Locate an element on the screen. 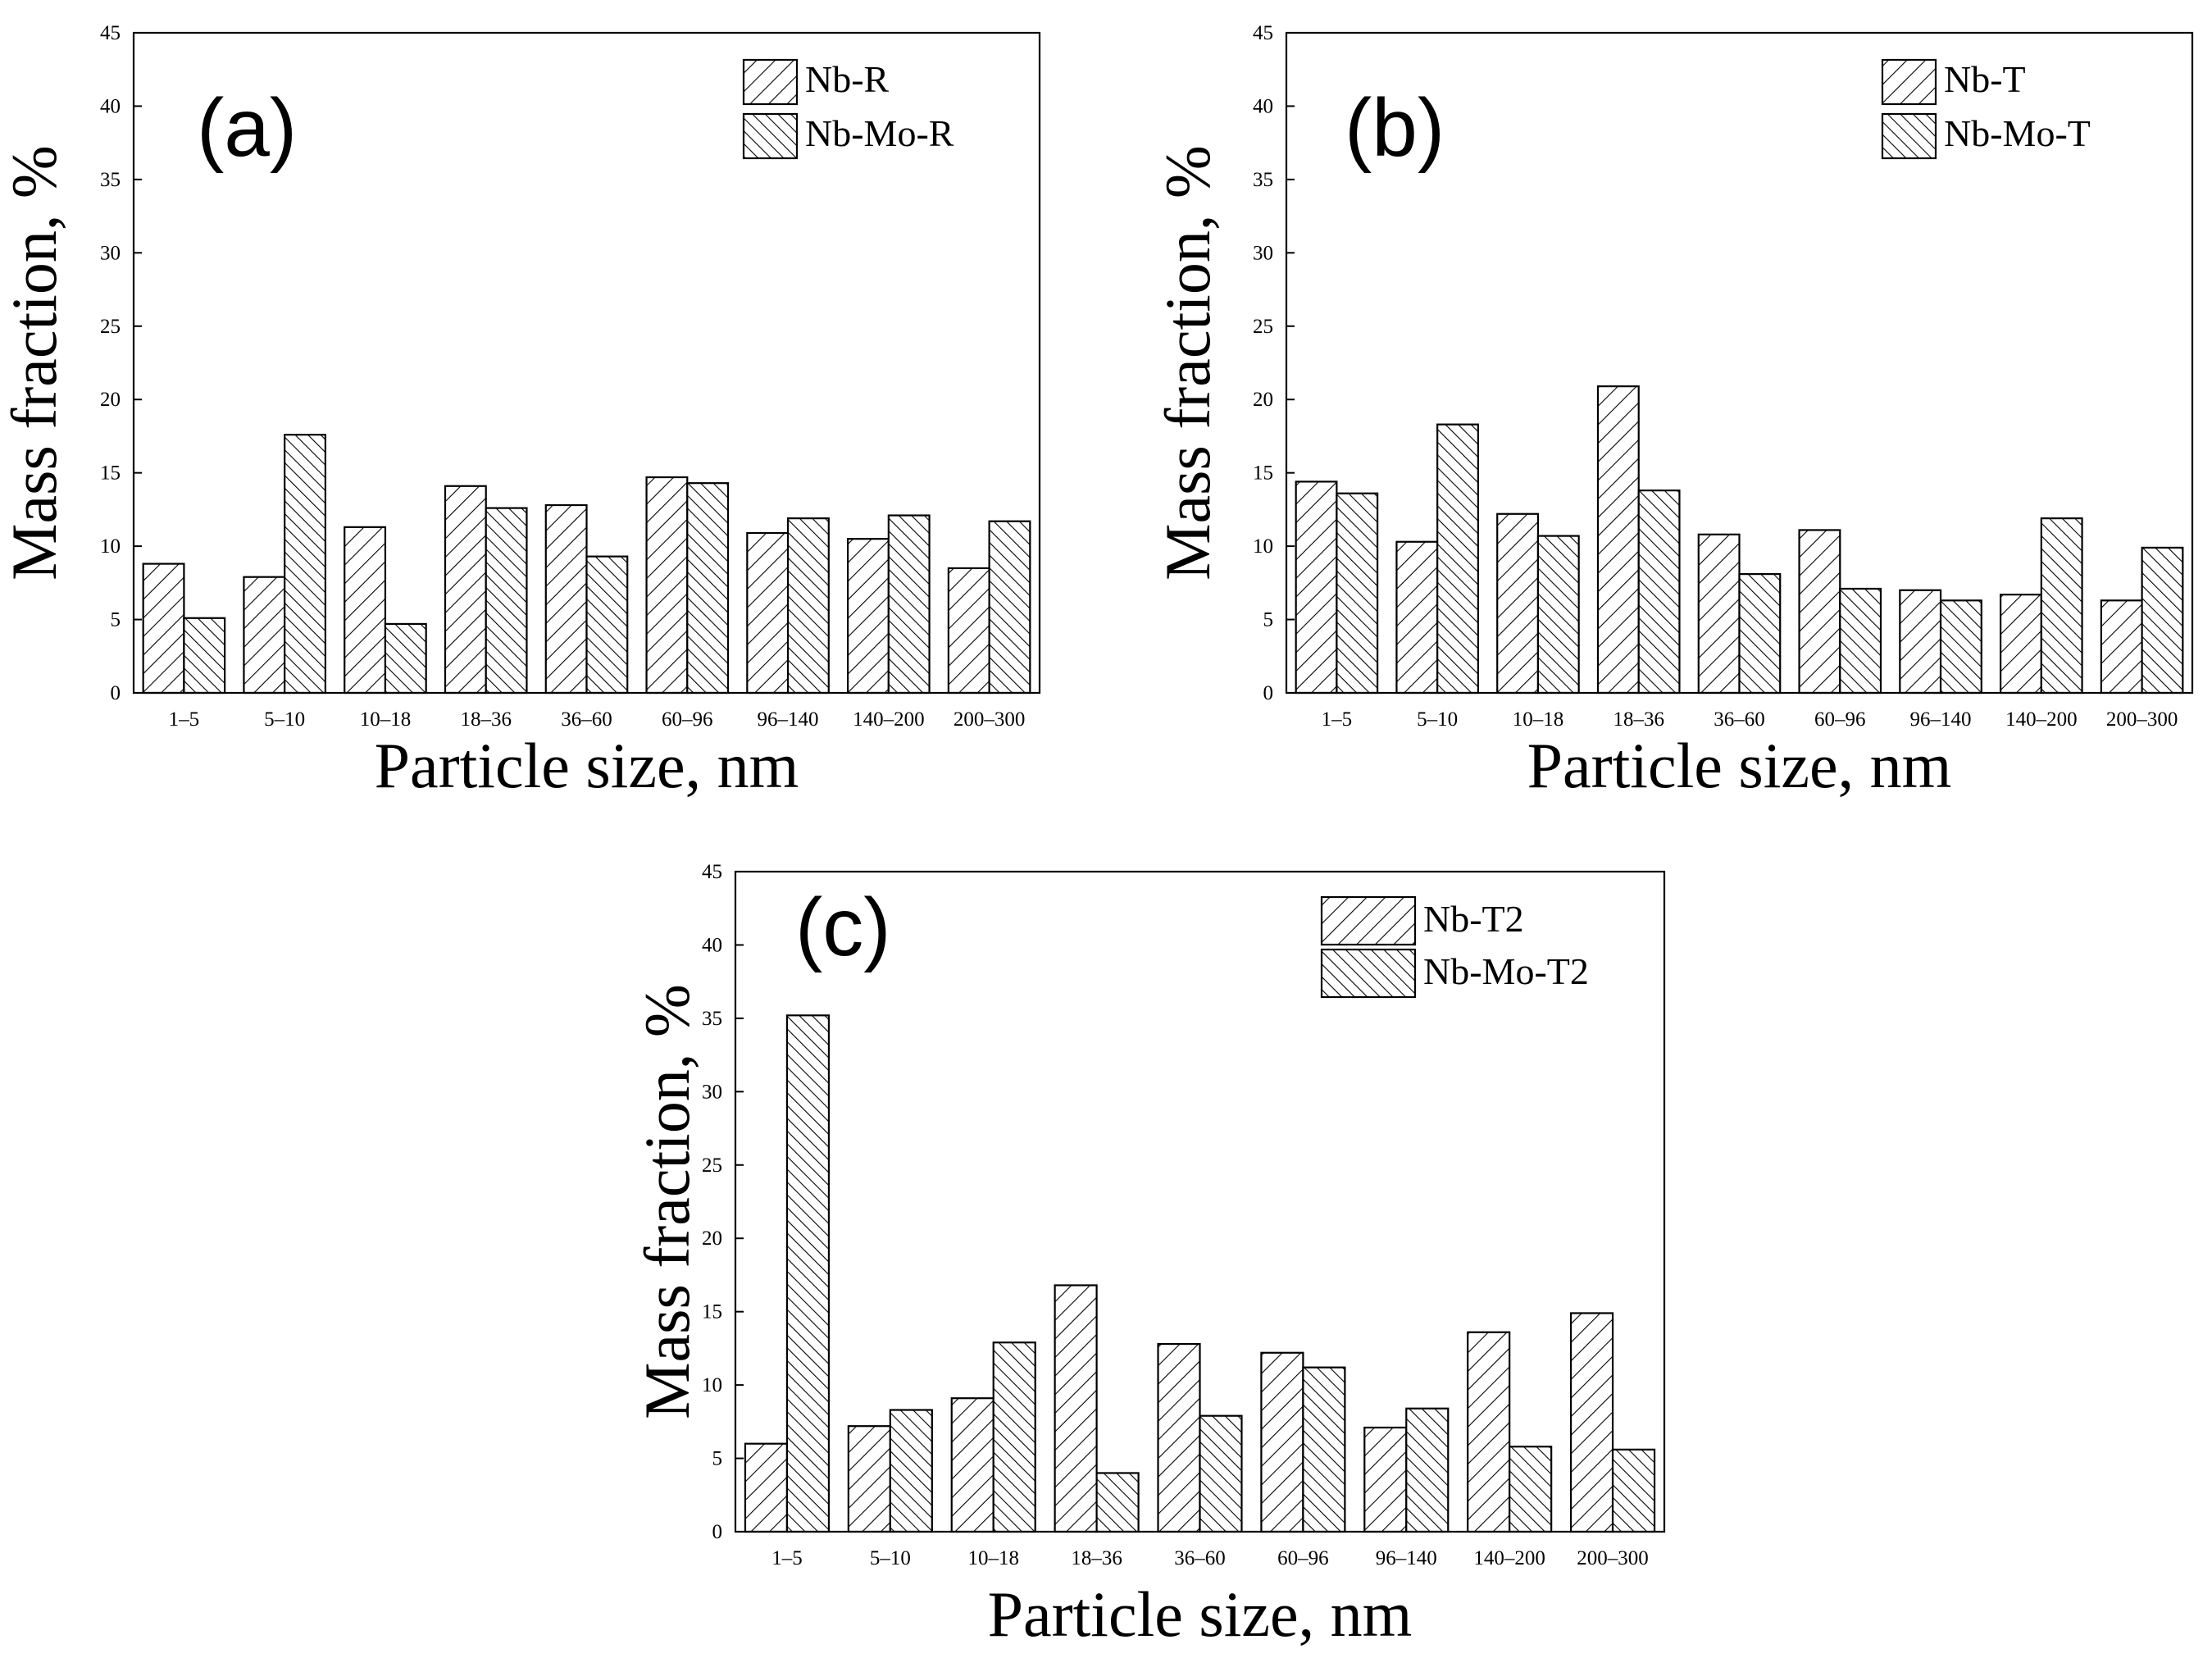  legend-swatch-nb-t2 is located at coordinates (1369, 921).